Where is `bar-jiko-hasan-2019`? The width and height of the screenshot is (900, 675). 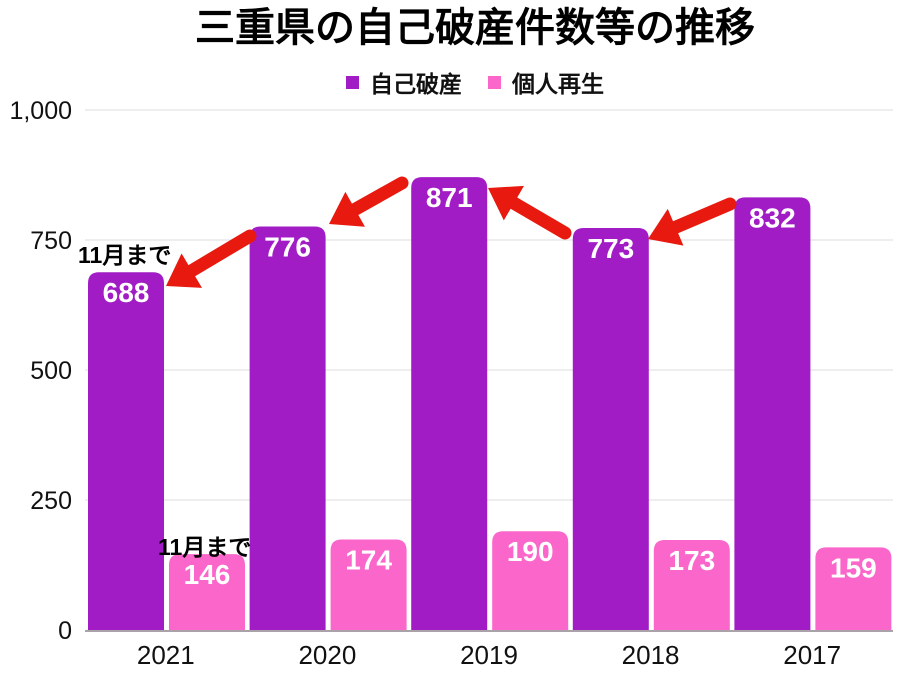 bar-jiko-hasan-2019 is located at coordinates (449, 403).